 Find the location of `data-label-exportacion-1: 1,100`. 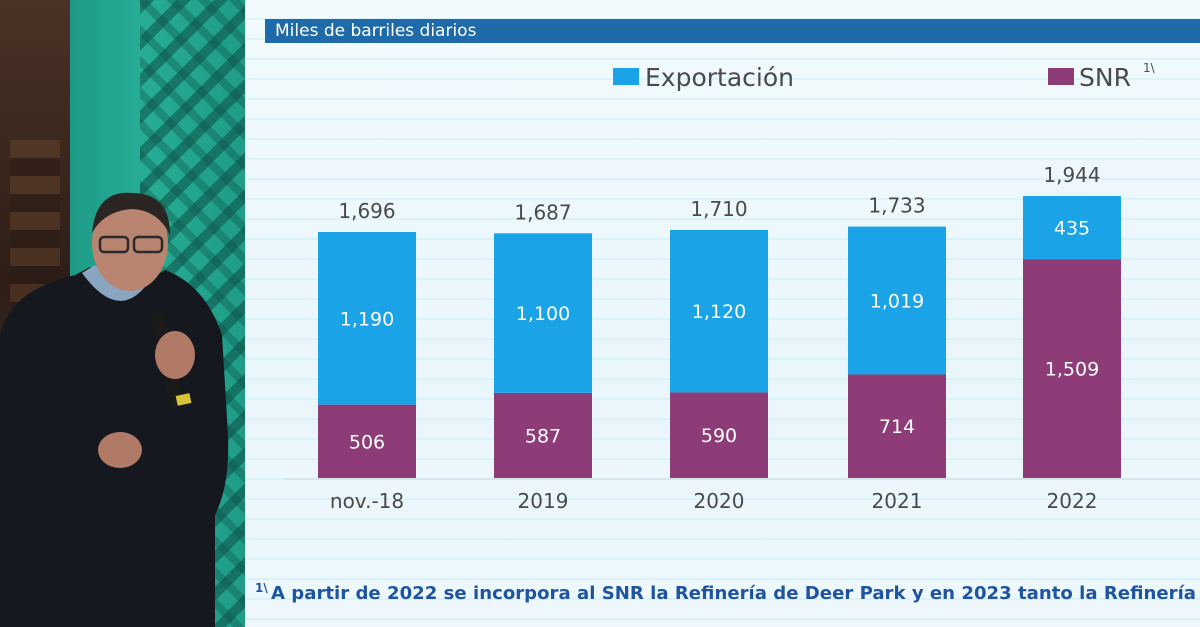

data-label-exportacion-1: 1,100 is located at coordinates (543, 314).